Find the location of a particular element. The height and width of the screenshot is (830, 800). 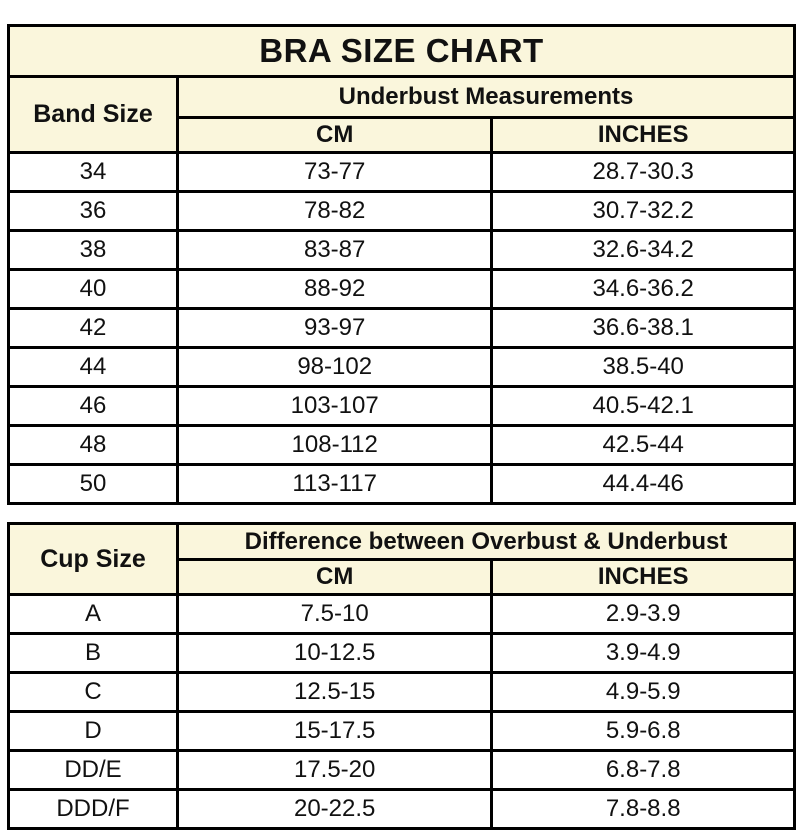

band-size-header: Band Size is located at coordinates (93, 114).